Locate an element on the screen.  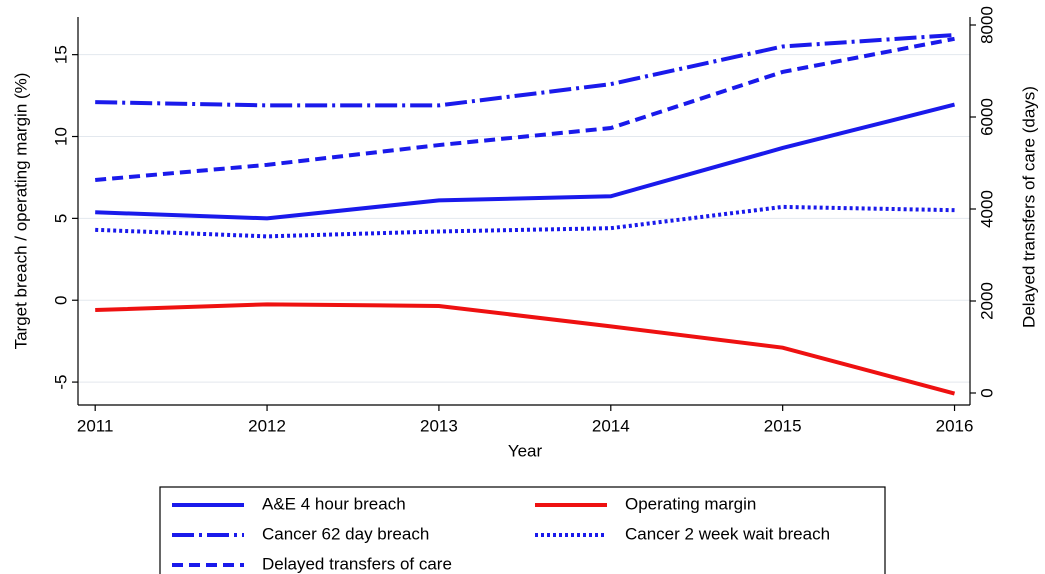
y-tick-label: -5 is located at coordinates (60, 382).